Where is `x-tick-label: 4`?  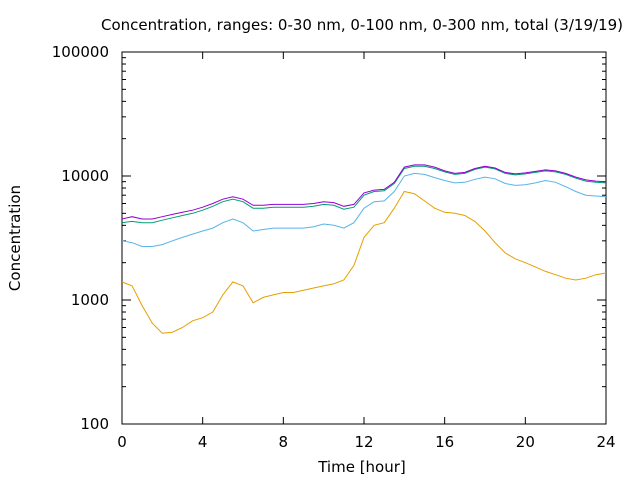
x-tick-label: 4 is located at coordinates (203, 442).